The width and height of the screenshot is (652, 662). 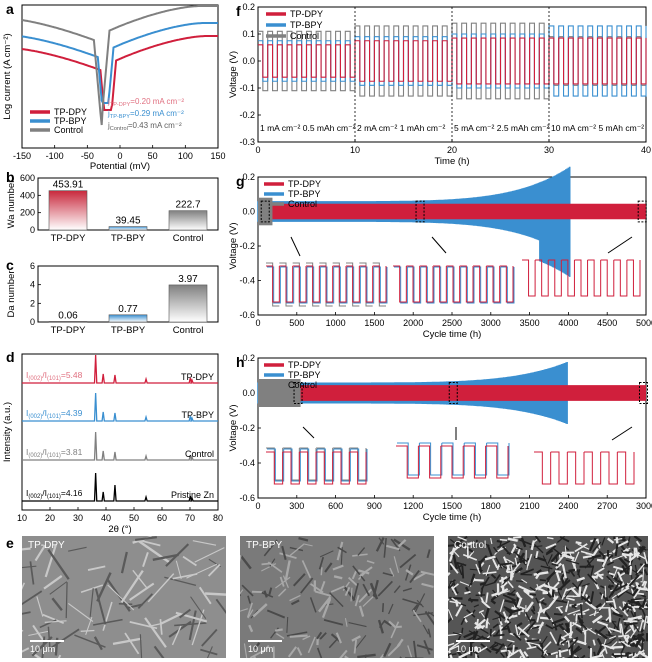 What do you see at coordinates (119, 65) in the screenshot?
I see `tafel-curve-Control` at bounding box center [119, 65].